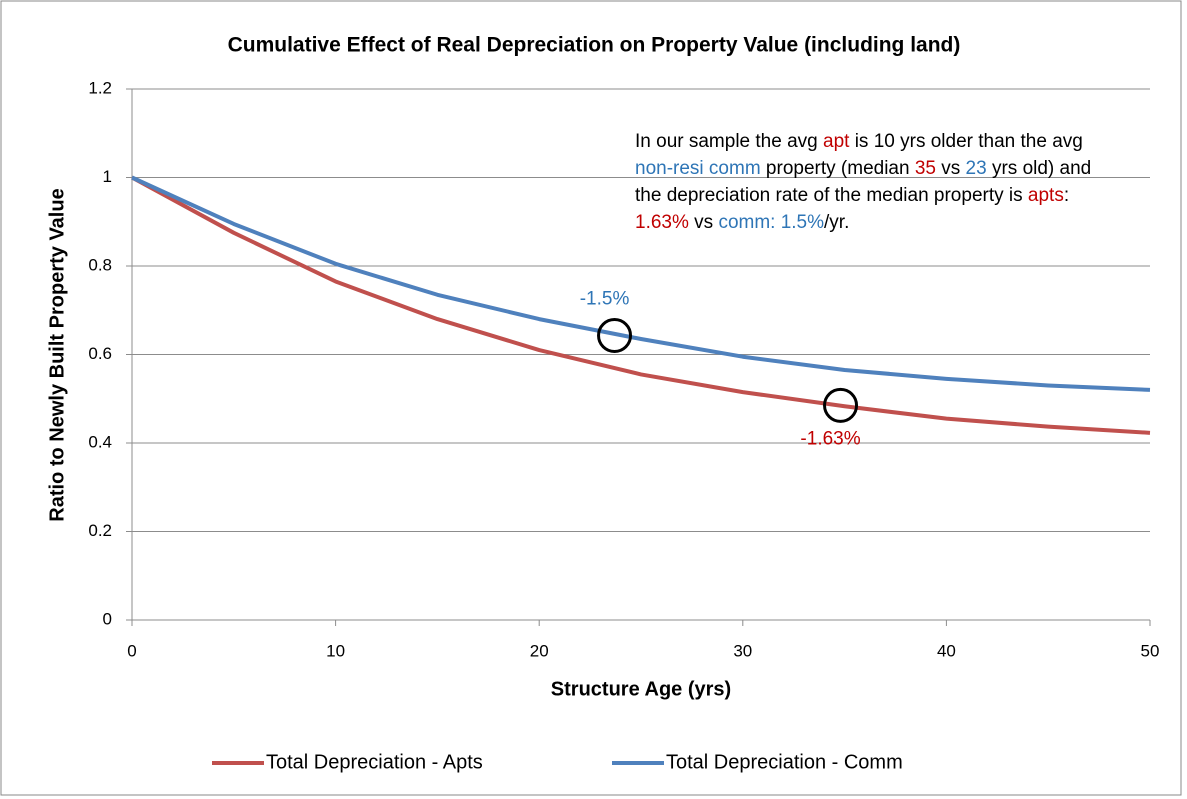 The width and height of the screenshot is (1187, 799). Describe the element at coordinates (662, 222) in the screenshot. I see `annotation-text: 1.63%` at that location.